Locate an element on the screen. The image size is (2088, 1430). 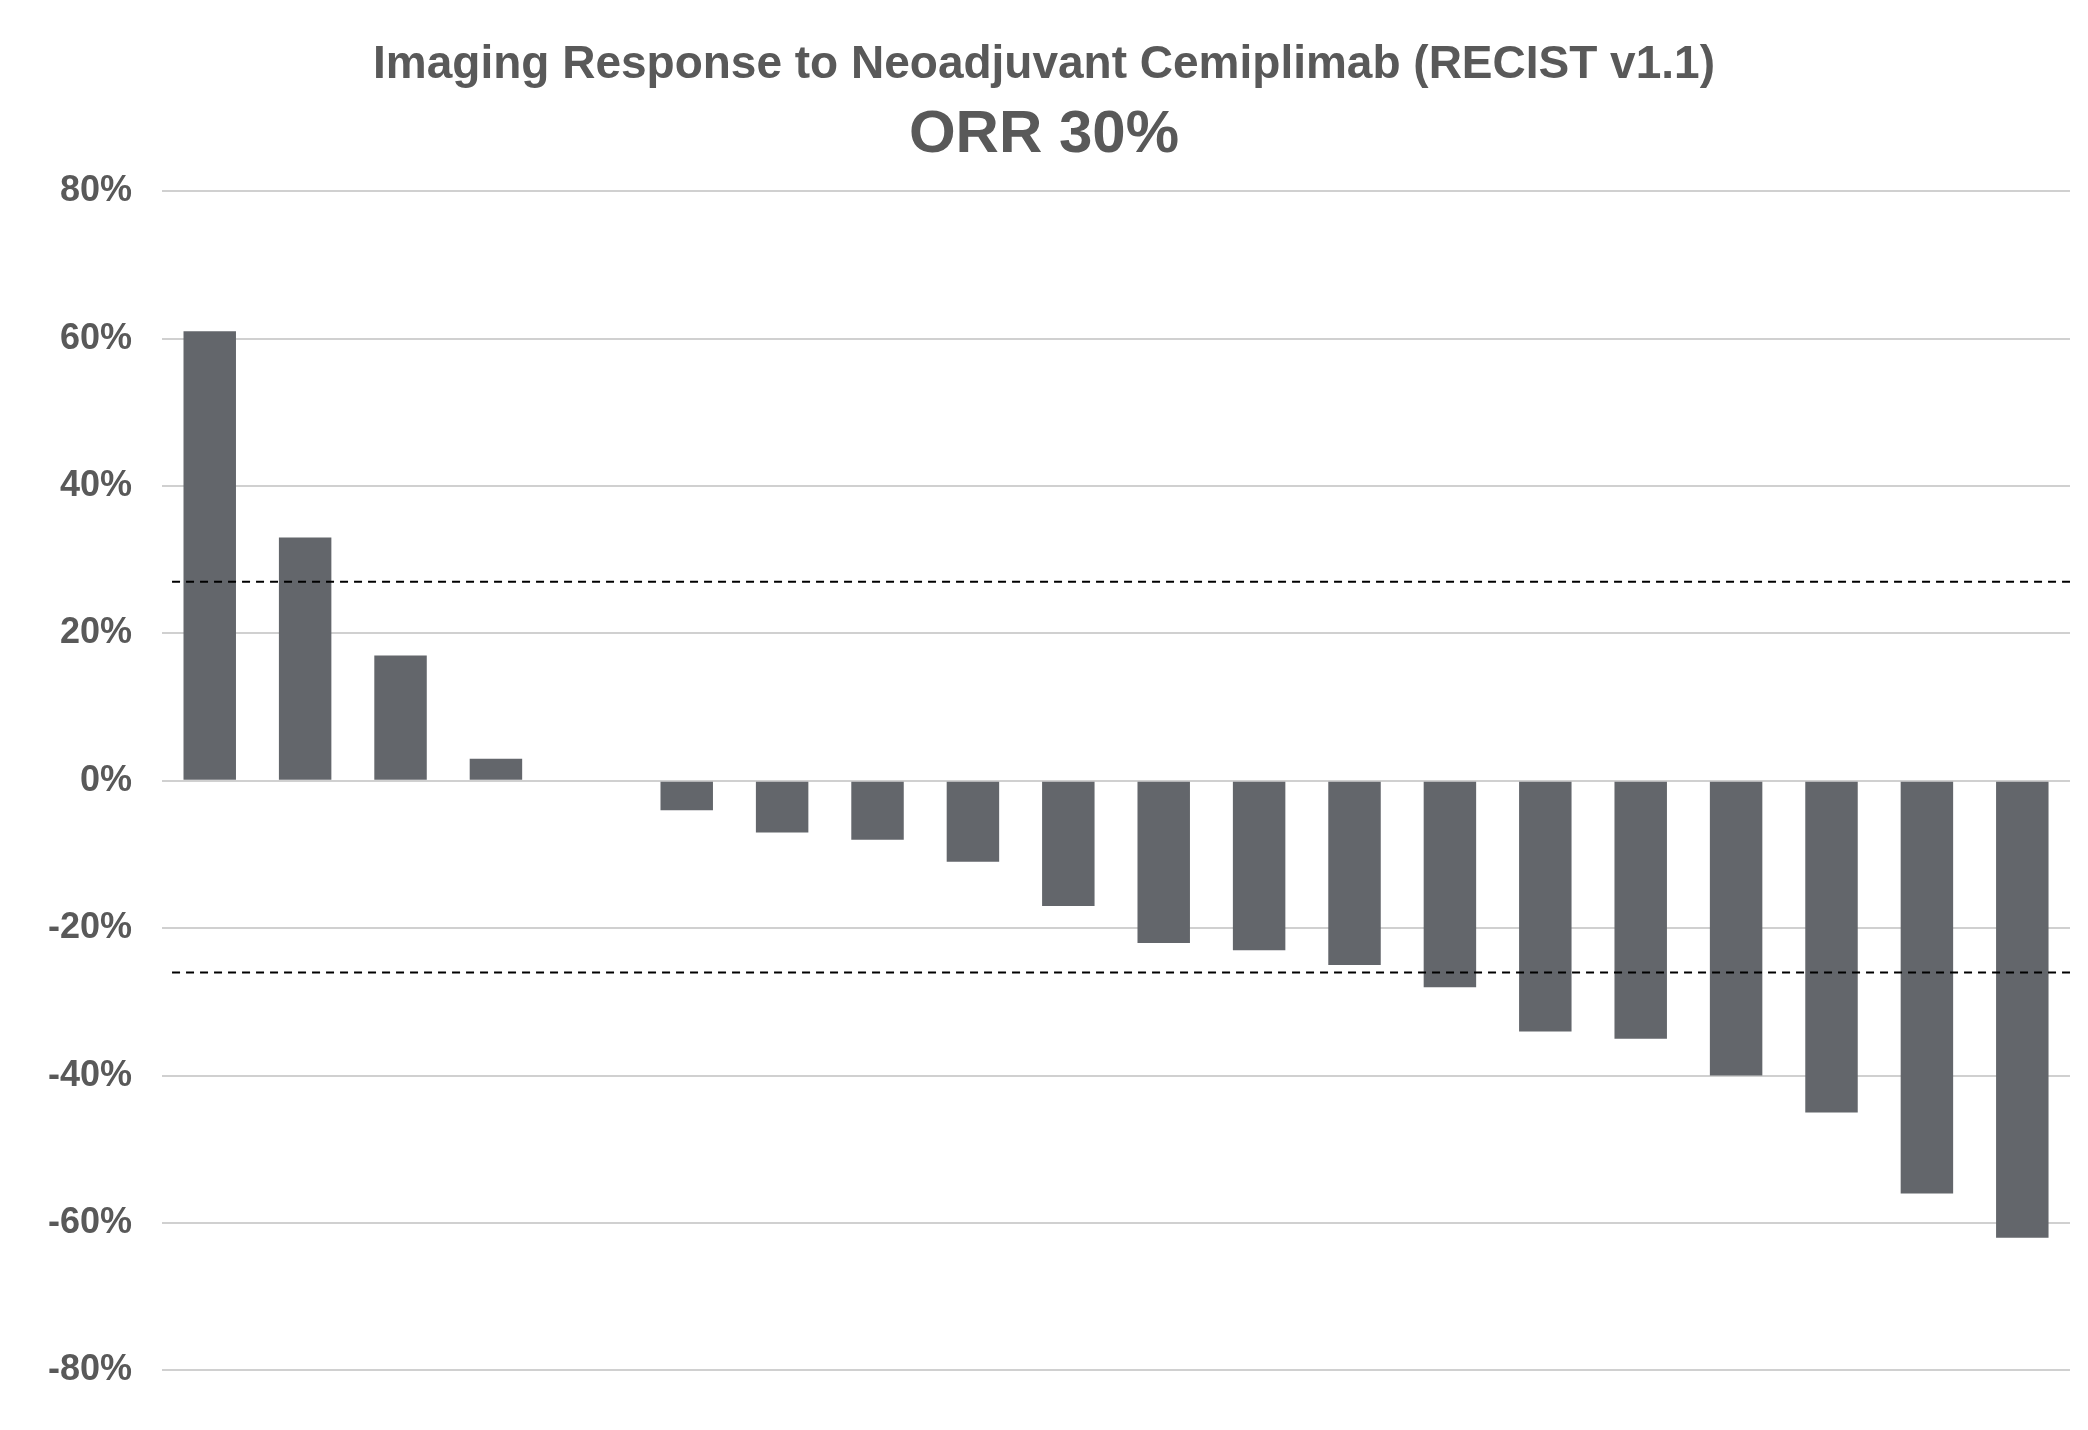
y-tick-label: 0% is located at coordinates (106, 778).